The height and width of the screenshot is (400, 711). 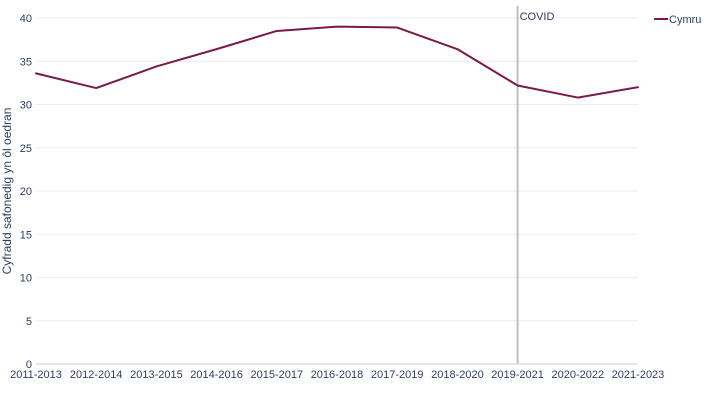 I want to click on x-tick-label: 2011-2013, so click(x=36, y=375).